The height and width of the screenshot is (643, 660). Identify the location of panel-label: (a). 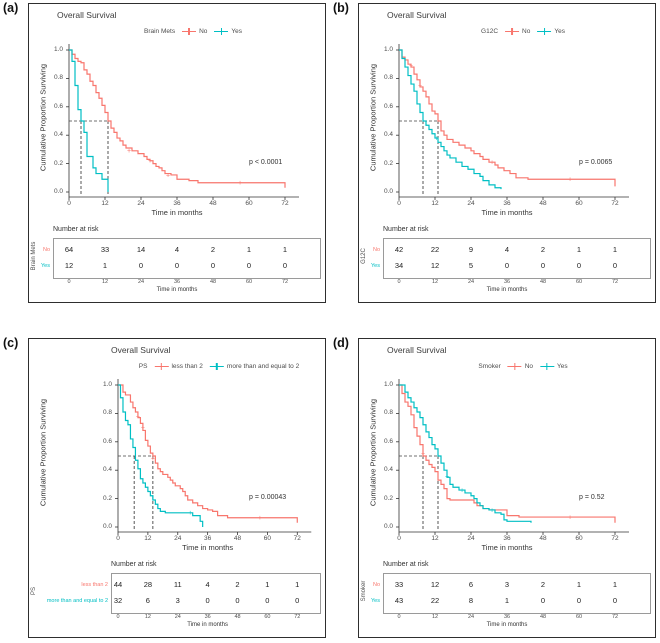
(11, 8).